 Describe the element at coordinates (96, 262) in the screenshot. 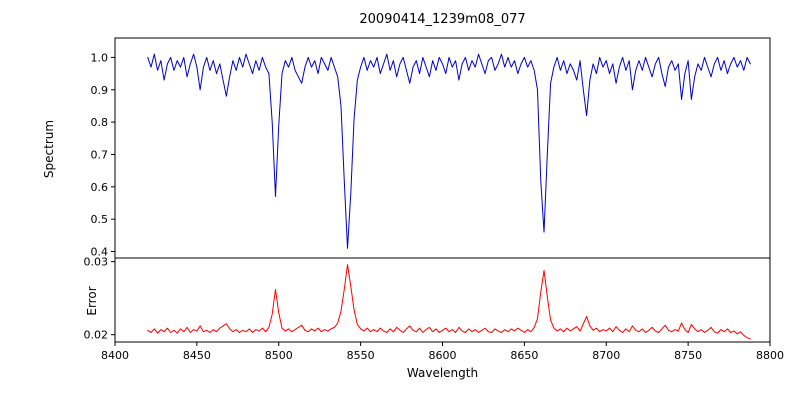

I see `error-y-tick-label: 0.03` at that location.